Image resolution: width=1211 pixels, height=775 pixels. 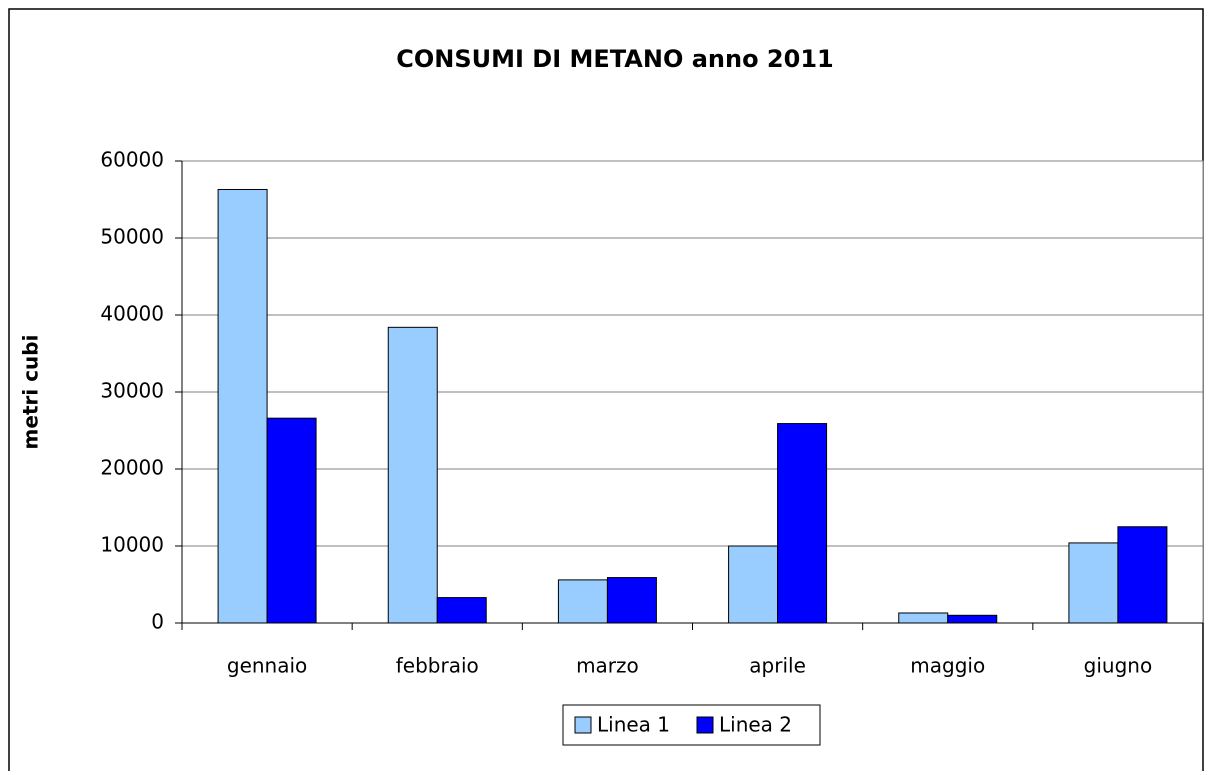 I want to click on legend-box, so click(x=691, y=725).